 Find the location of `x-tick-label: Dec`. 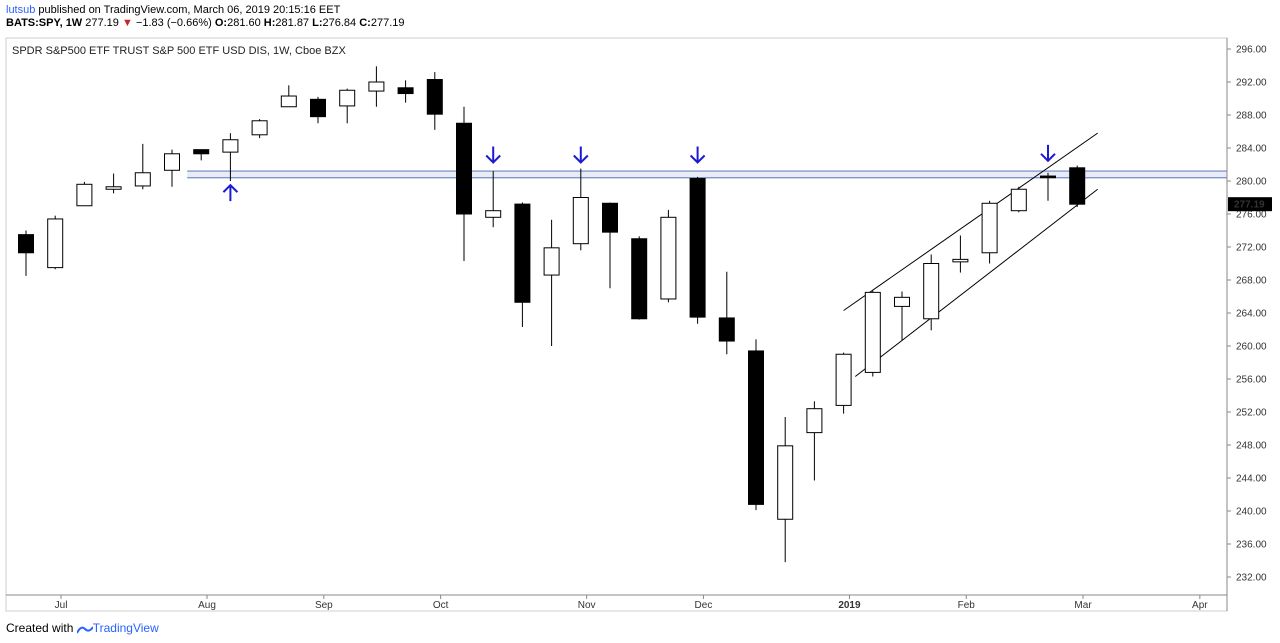

x-tick-label: Dec is located at coordinates (704, 605).